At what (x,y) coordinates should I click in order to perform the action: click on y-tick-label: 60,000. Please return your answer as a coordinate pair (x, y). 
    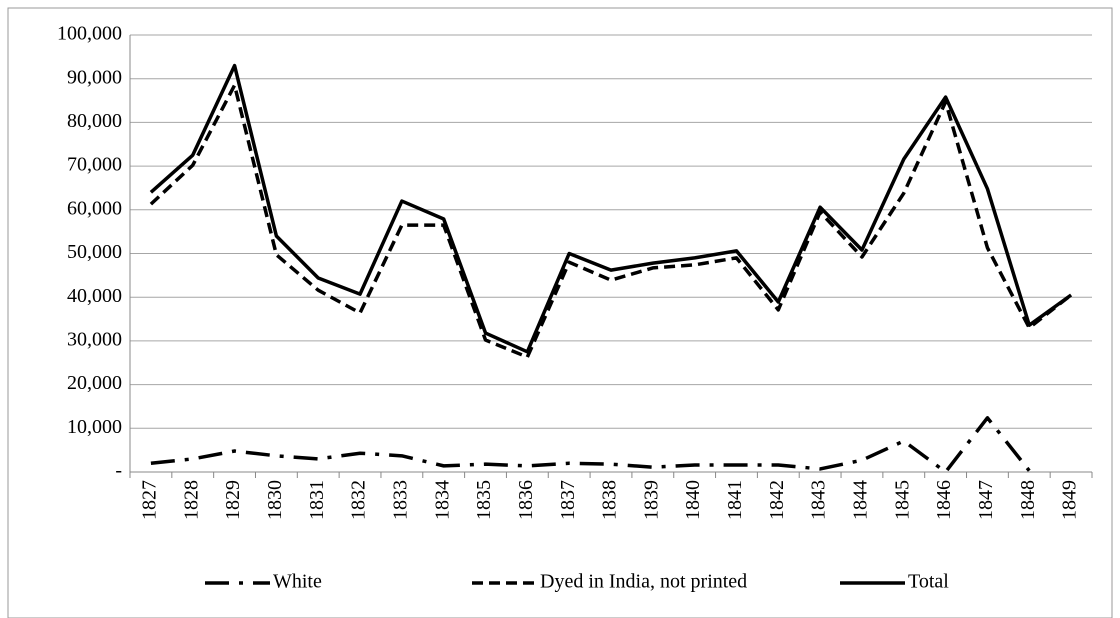
    Looking at the image, I should click on (94, 208).